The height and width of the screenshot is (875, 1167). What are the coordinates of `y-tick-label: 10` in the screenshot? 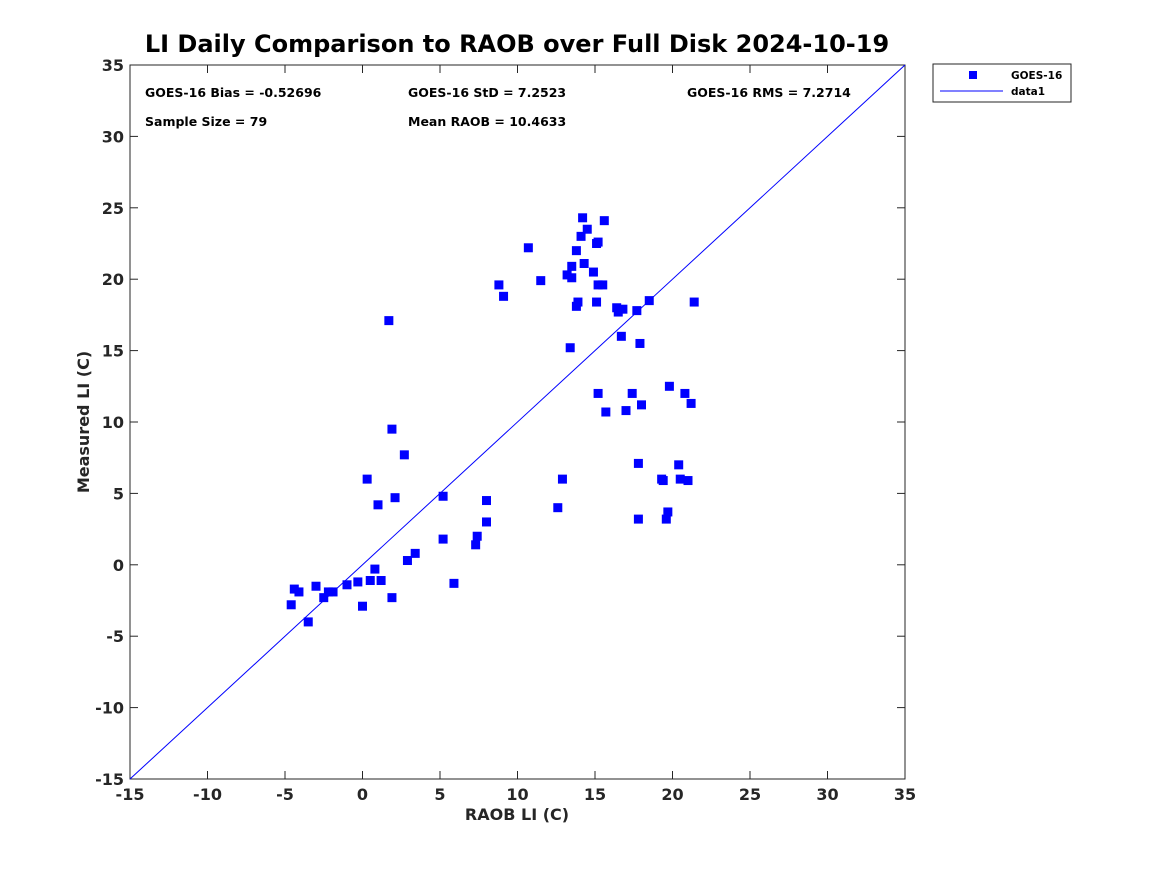 It's located at (113, 422).